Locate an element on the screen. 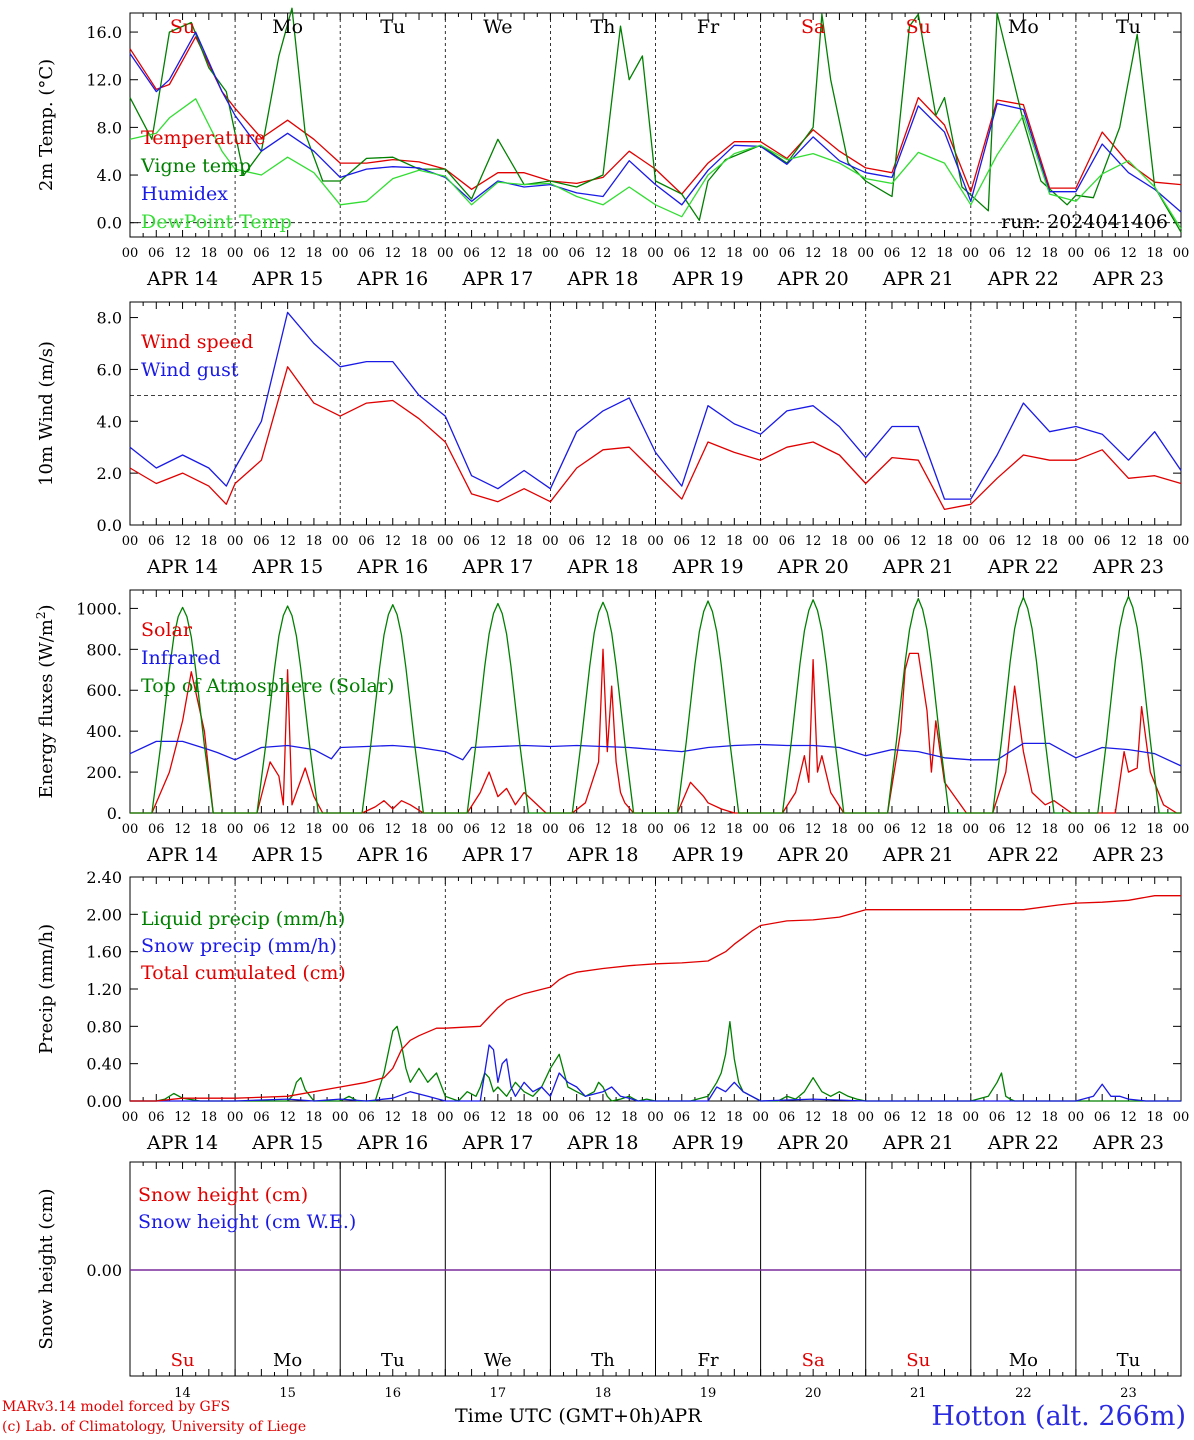  y-axis-title: 2m Temp. (°C) is located at coordinates (46, 125).